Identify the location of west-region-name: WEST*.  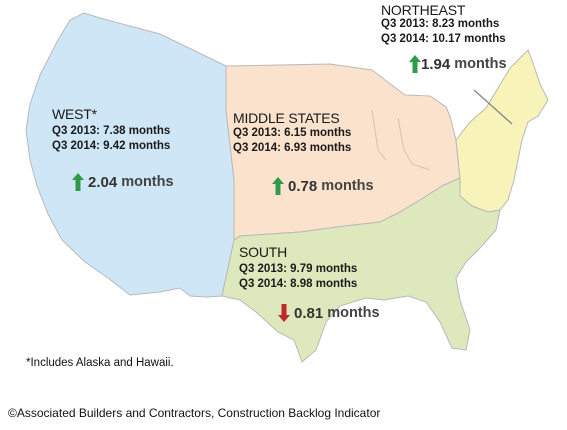
(74, 114).